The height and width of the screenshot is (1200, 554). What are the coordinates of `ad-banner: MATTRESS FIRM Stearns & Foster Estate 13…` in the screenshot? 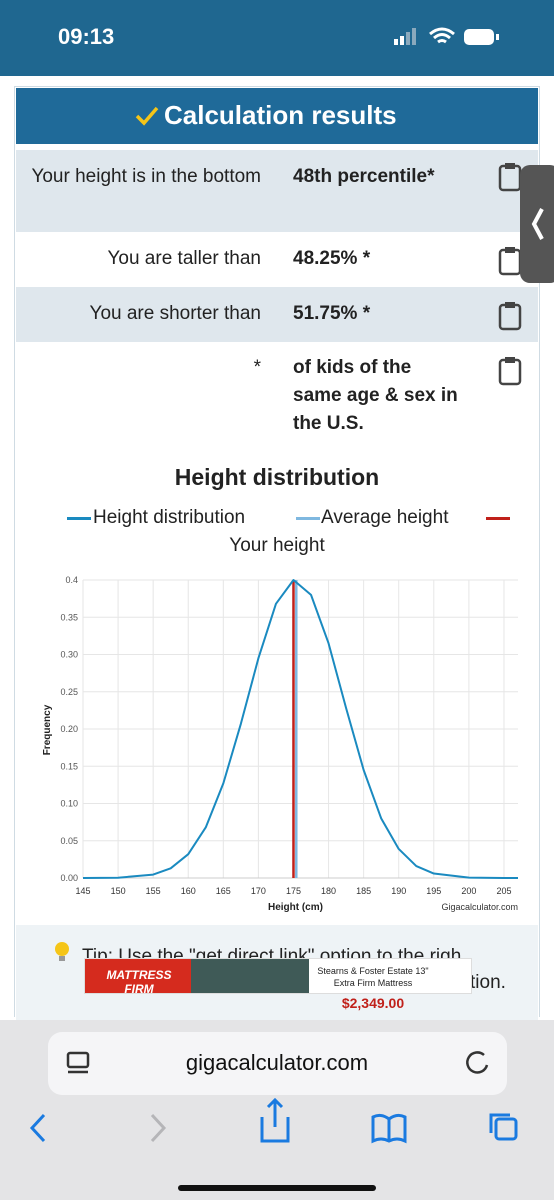 It's located at (278, 984).